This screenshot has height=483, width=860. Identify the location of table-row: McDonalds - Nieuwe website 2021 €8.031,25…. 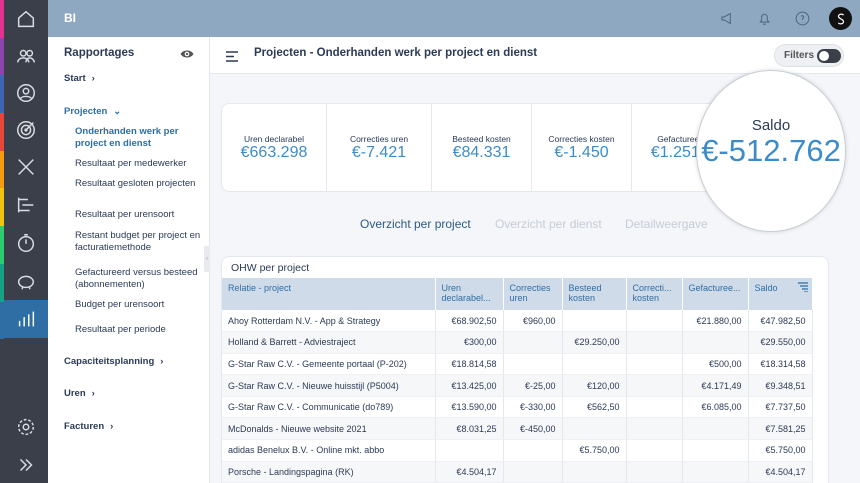
(517, 429).